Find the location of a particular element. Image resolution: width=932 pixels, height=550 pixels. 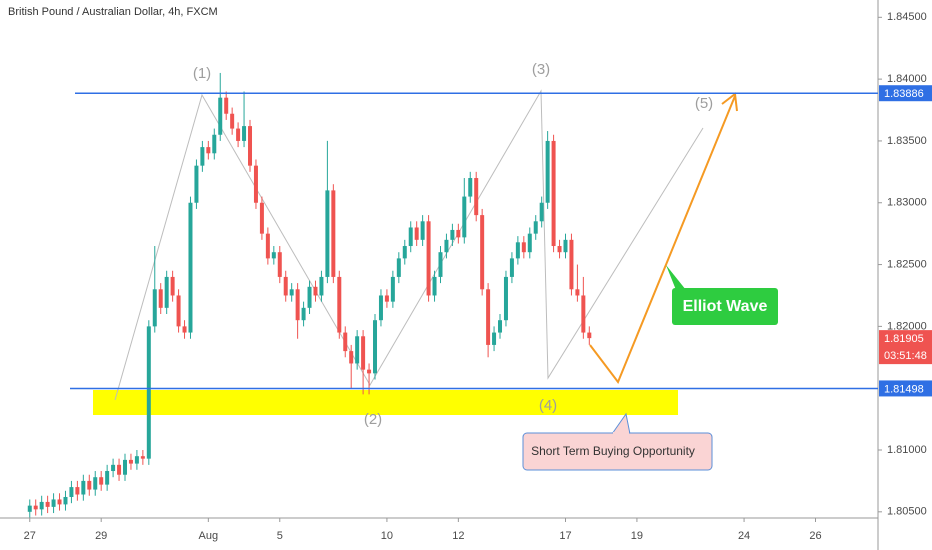

arrow-head is located at coordinates (729, 102).